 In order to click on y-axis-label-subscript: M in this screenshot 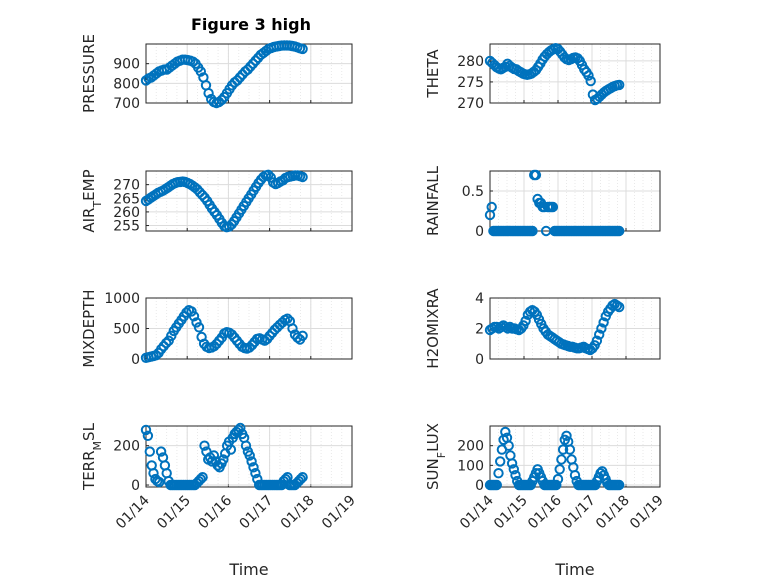, I will do `click(97, 446)`.